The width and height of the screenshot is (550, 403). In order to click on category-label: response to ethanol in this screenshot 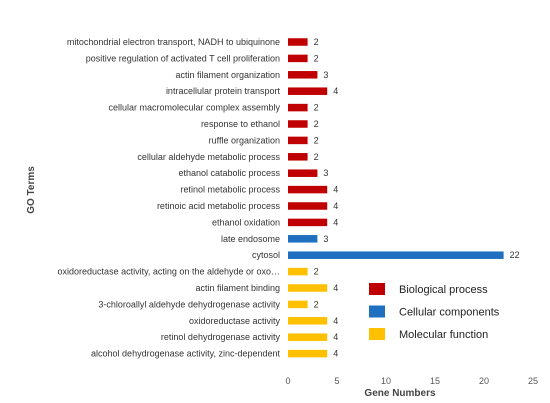, I will do `click(240, 124)`.